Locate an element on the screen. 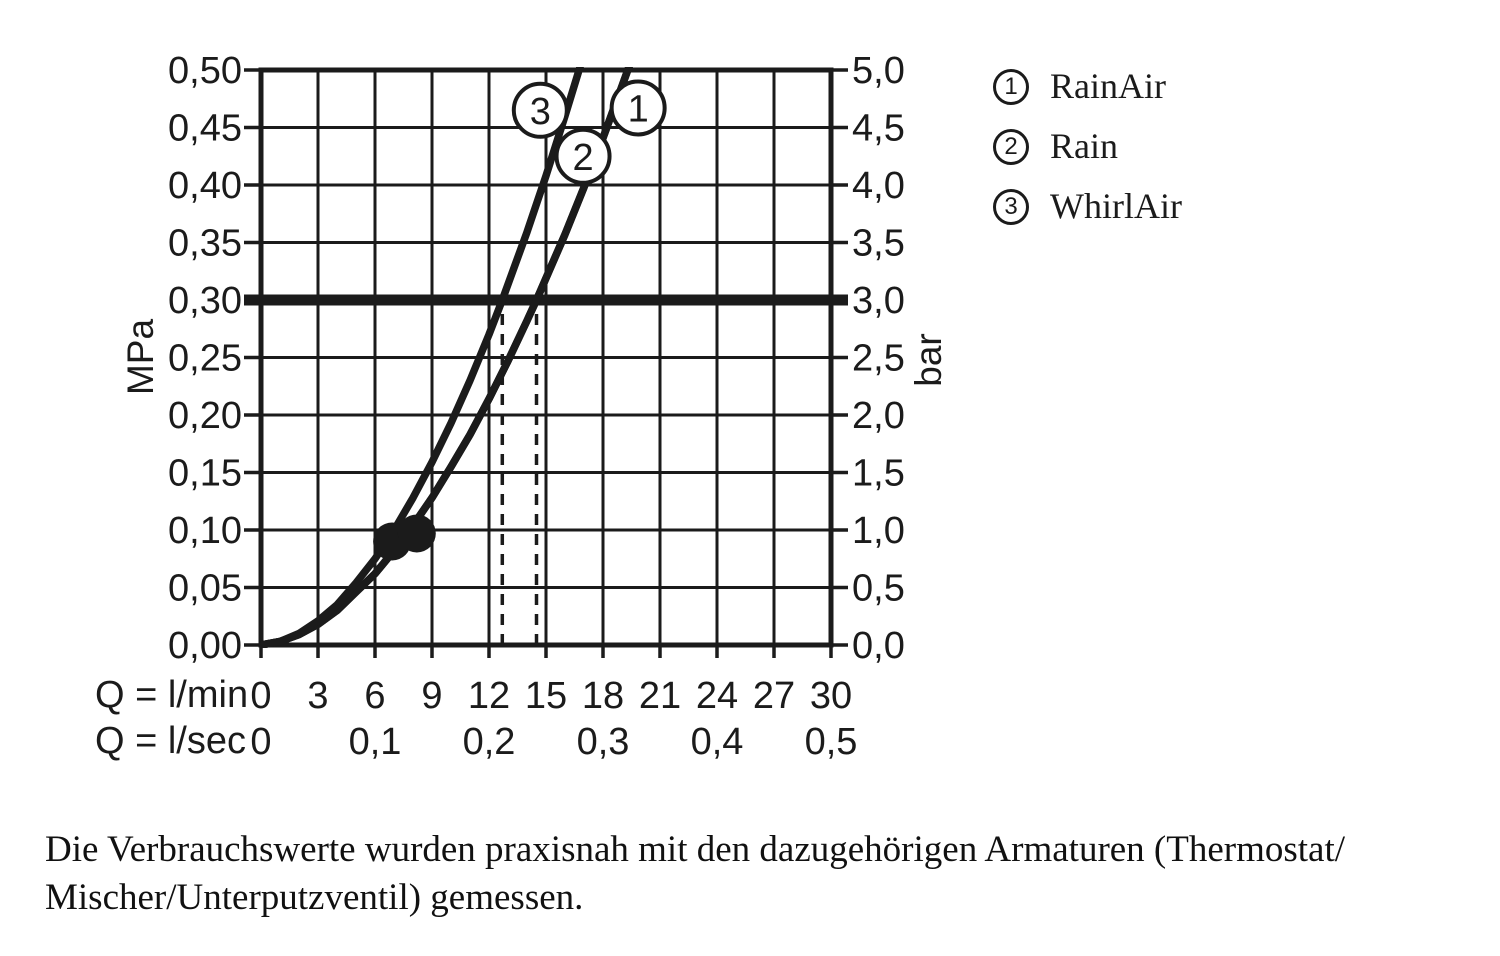 Image resolution: width=1500 pixels, height=956 pixels. y-right-tick-label: 1,5 is located at coordinates (878, 474).